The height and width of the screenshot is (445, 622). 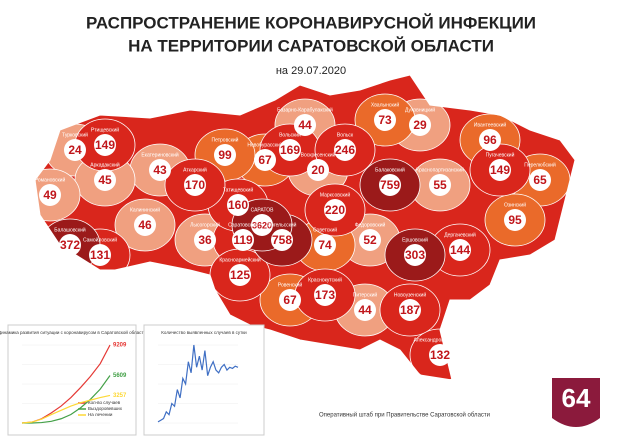 What do you see at coordinates (120, 396) in the screenshot?
I see `end-value: 3257` at bounding box center [120, 396].